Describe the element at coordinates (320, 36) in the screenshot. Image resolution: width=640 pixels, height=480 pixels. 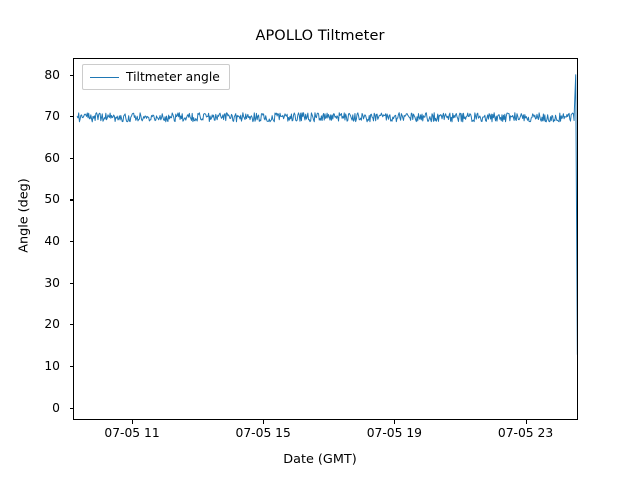
I see `chart-title: APOLLO Tiltmeter` at that location.